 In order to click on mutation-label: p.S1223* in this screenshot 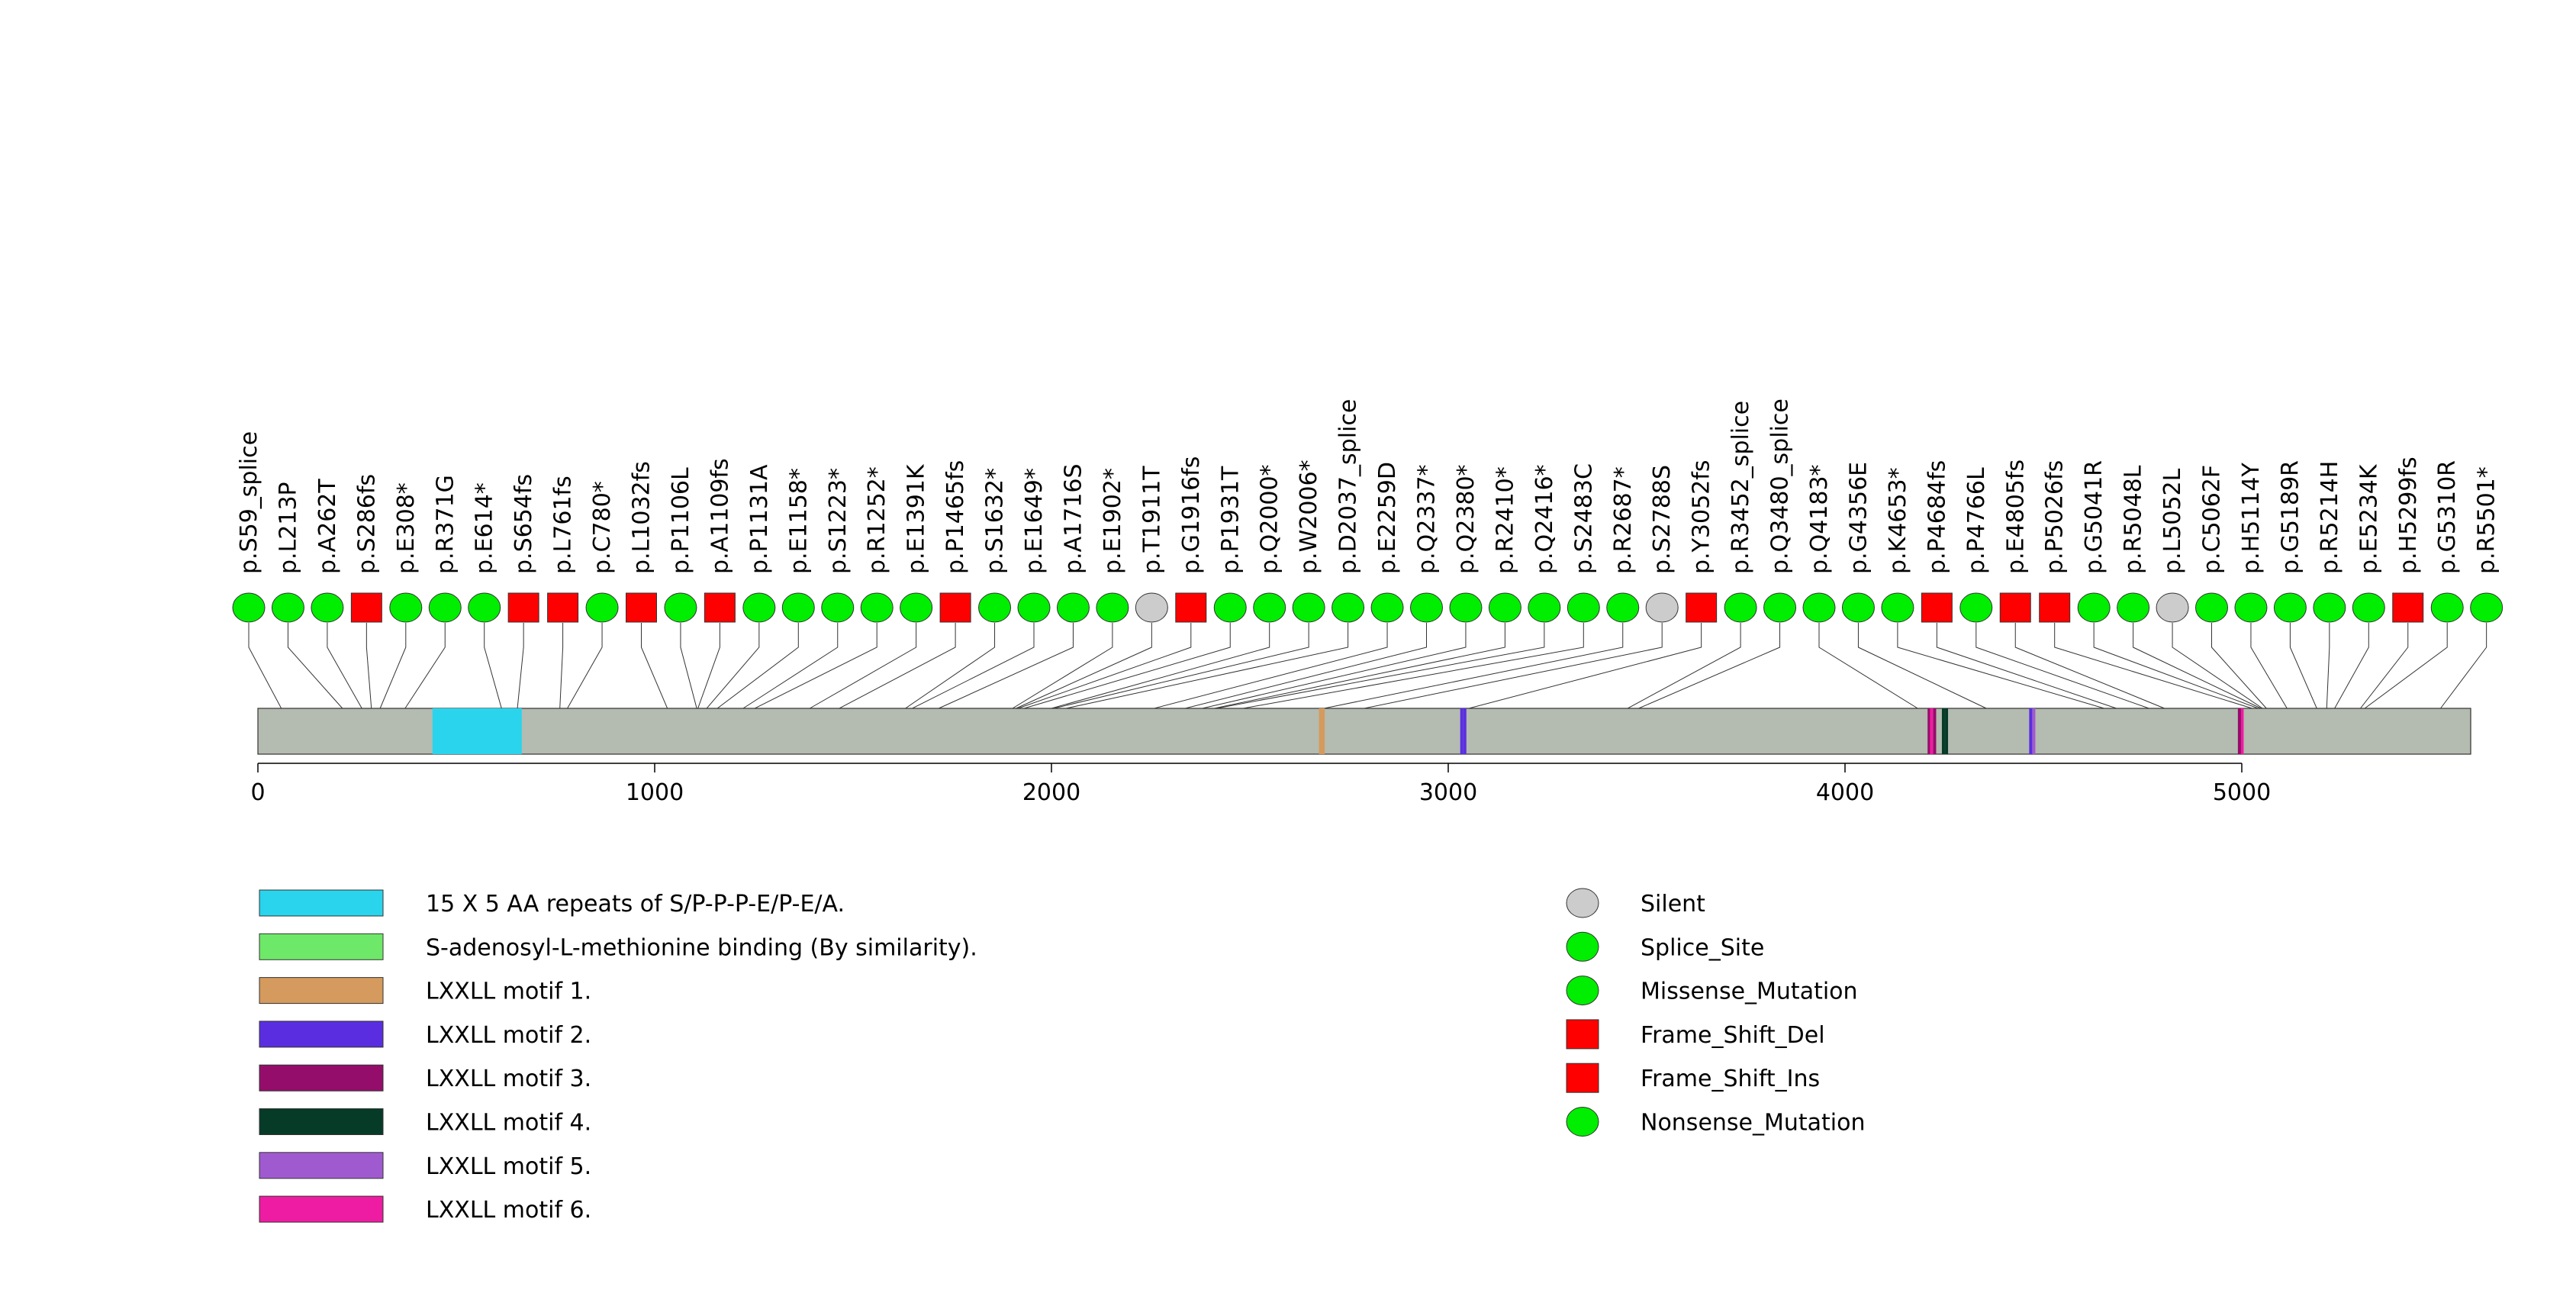, I will do `click(838, 521)`.